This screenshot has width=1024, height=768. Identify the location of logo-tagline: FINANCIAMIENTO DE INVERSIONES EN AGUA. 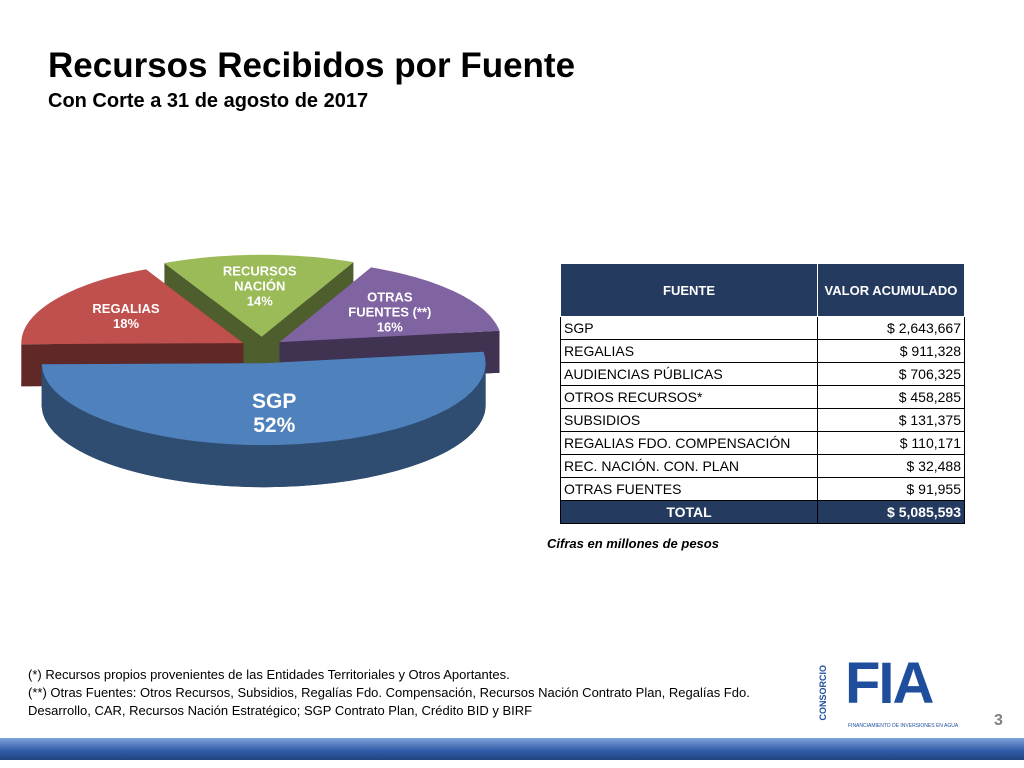
(903, 726).